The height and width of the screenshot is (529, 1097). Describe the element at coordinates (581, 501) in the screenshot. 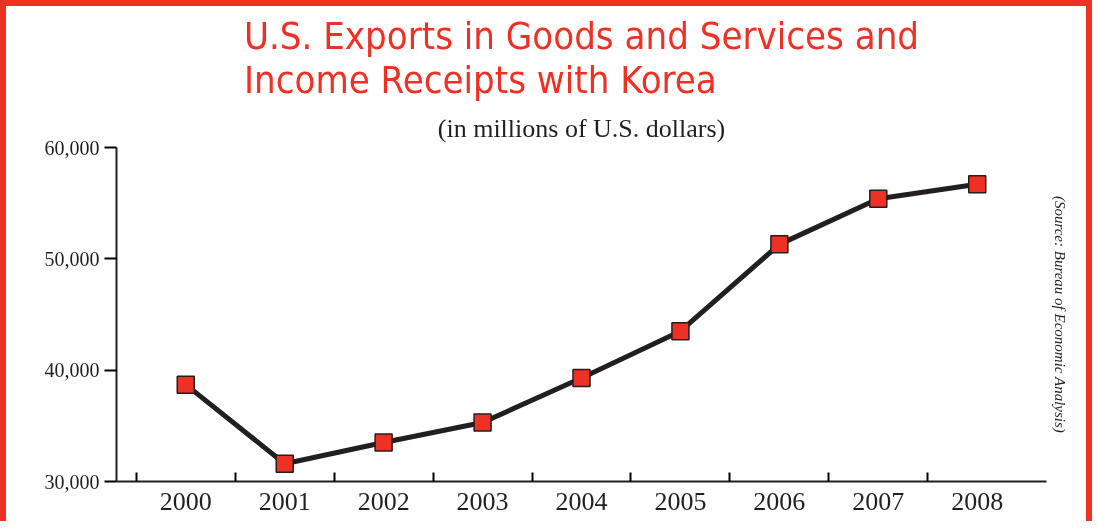

I see `x-tick-label: 2004` at that location.